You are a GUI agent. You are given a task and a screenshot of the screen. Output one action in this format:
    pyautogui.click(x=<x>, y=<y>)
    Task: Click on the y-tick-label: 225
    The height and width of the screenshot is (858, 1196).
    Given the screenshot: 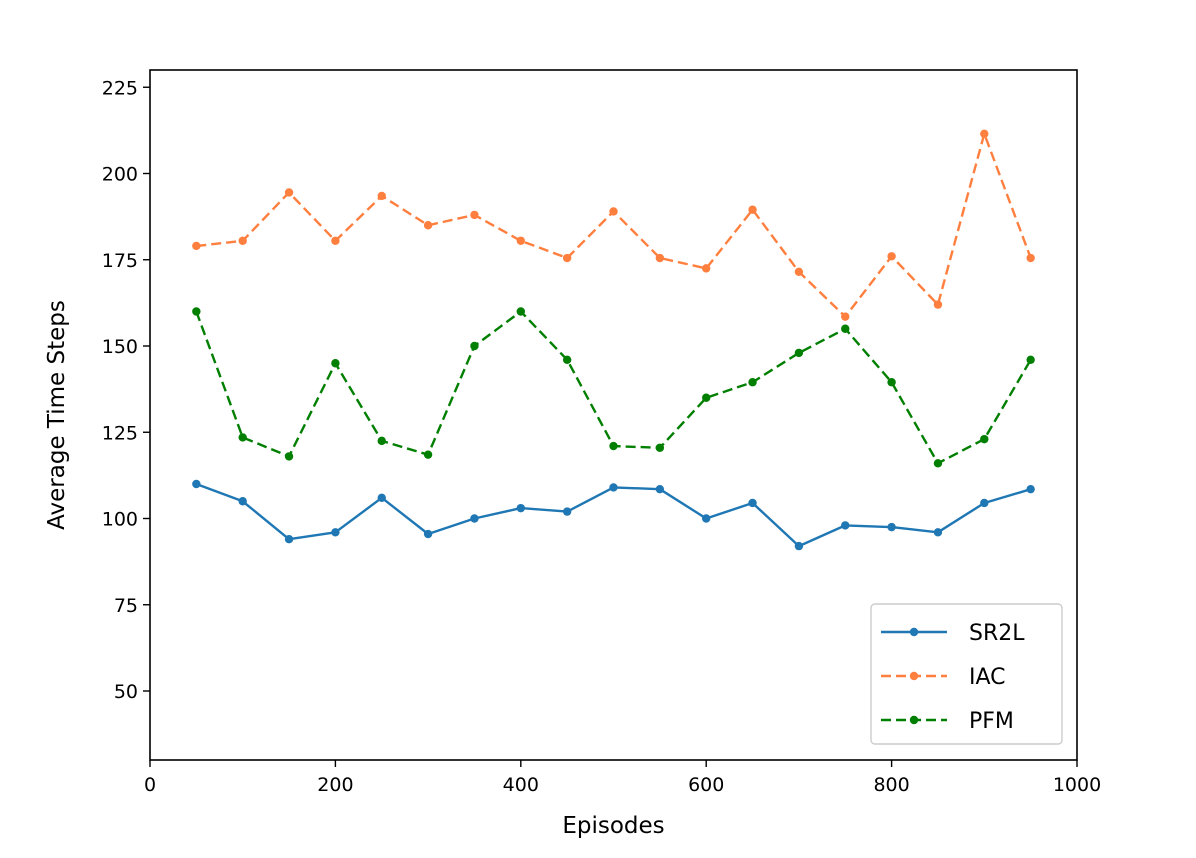 What is the action you would take?
    pyautogui.click(x=120, y=88)
    